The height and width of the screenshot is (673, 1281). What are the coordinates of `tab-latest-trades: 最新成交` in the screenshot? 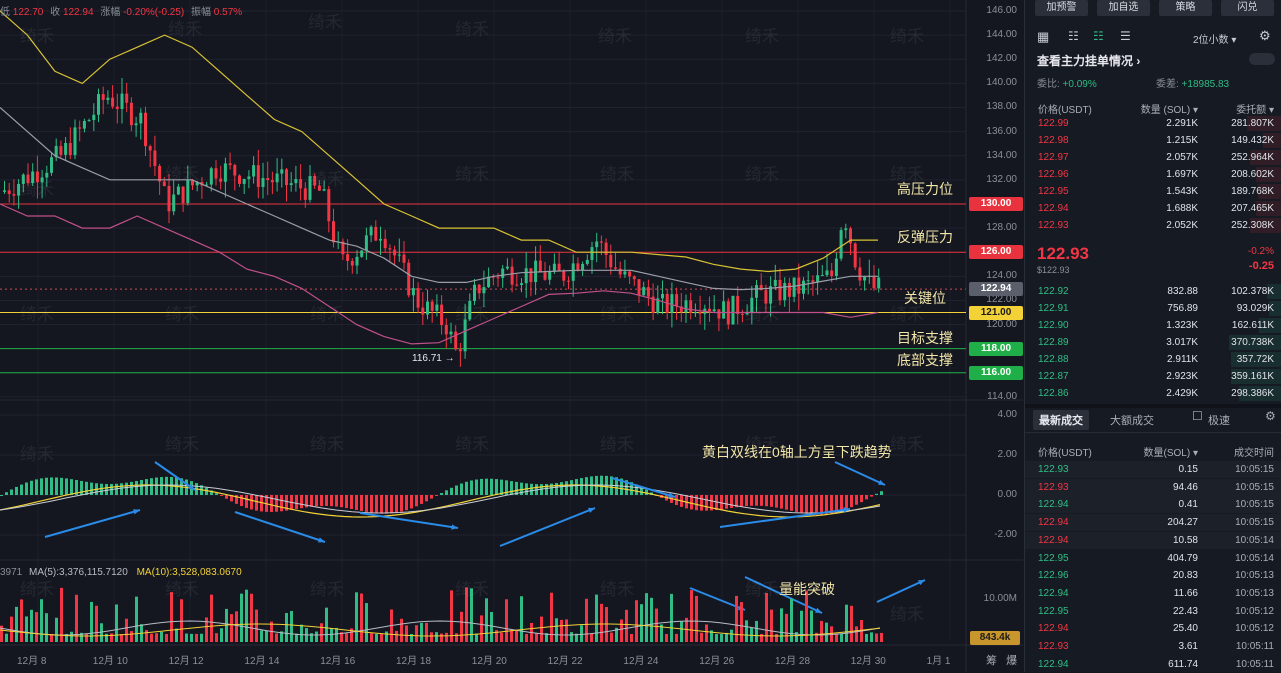 It's located at (1061, 420).